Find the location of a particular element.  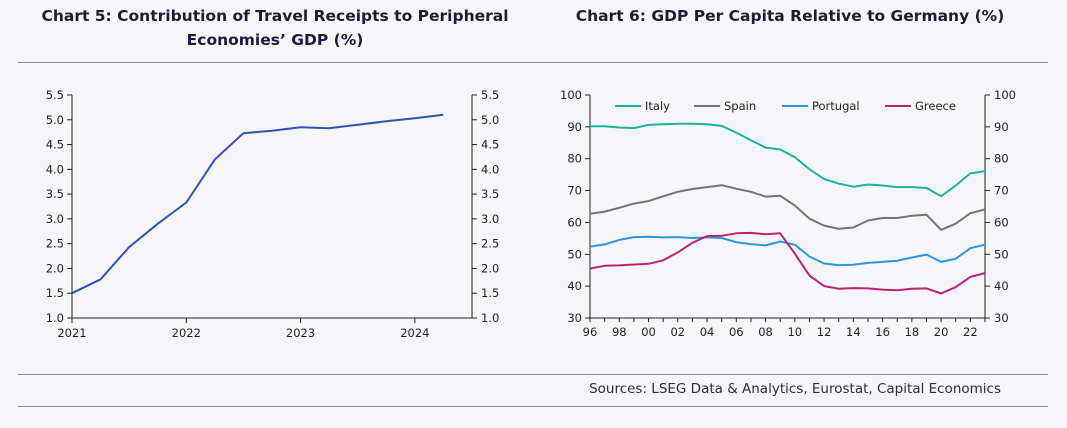

y-tick-label-left: 1.0 is located at coordinates (55, 318).